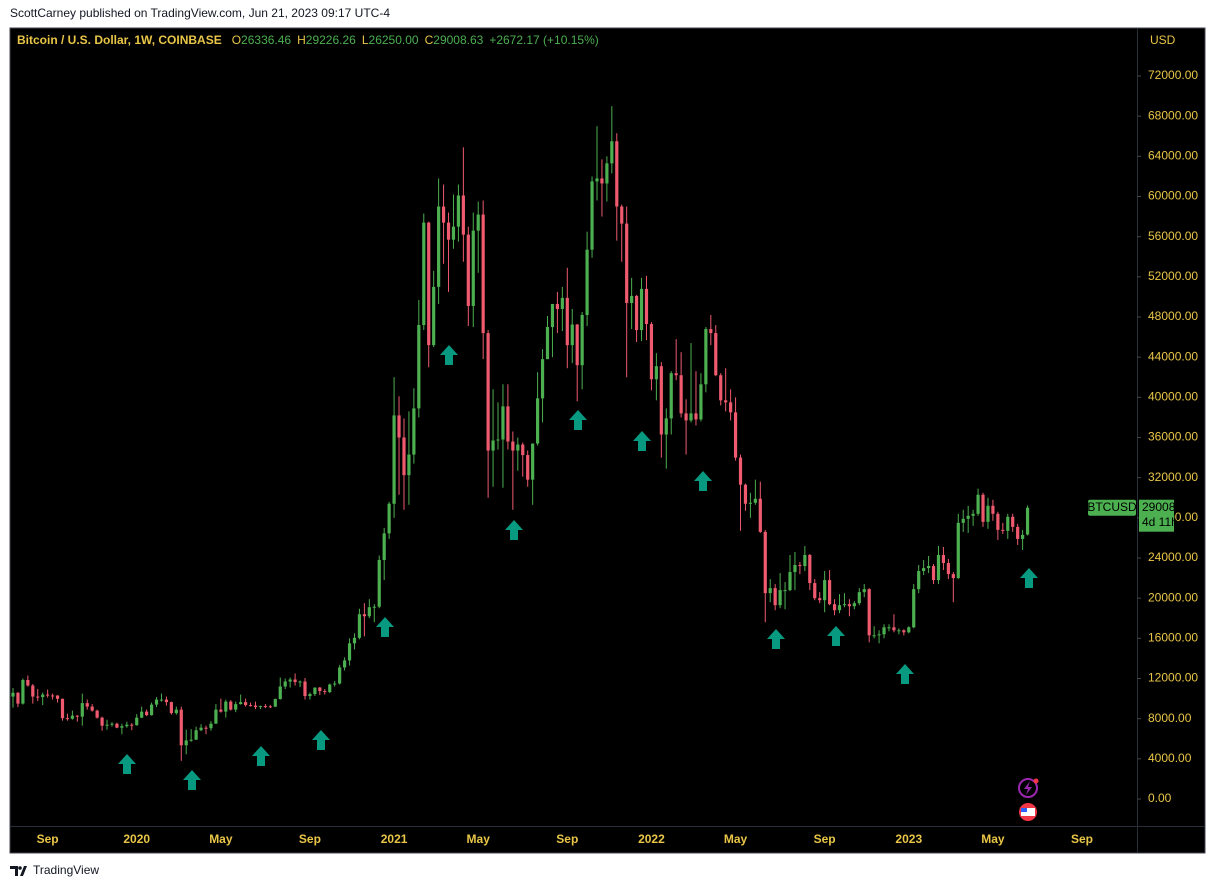 The height and width of the screenshot is (889, 1216). What do you see at coordinates (1173, 75) in the screenshot?
I see `y-tick-label: 72000.00` at bounding box center [1173, 75].